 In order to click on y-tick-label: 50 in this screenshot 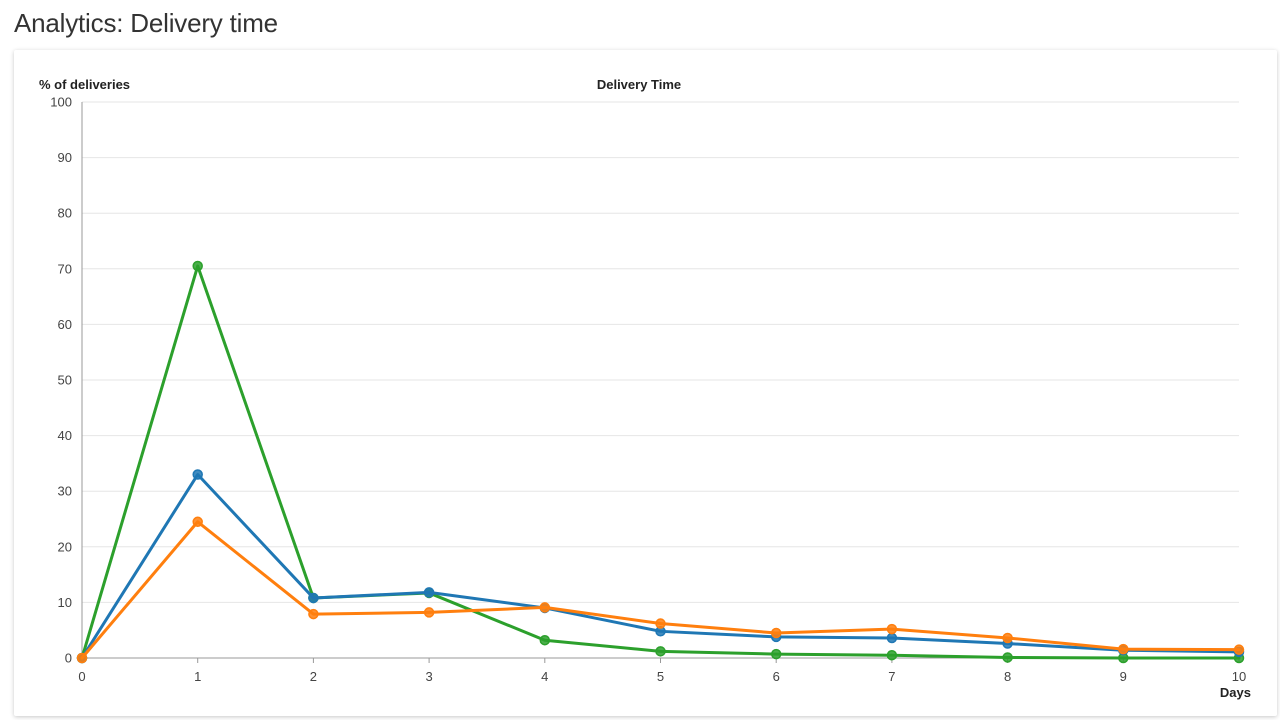, I will do `click(65, 380)`.